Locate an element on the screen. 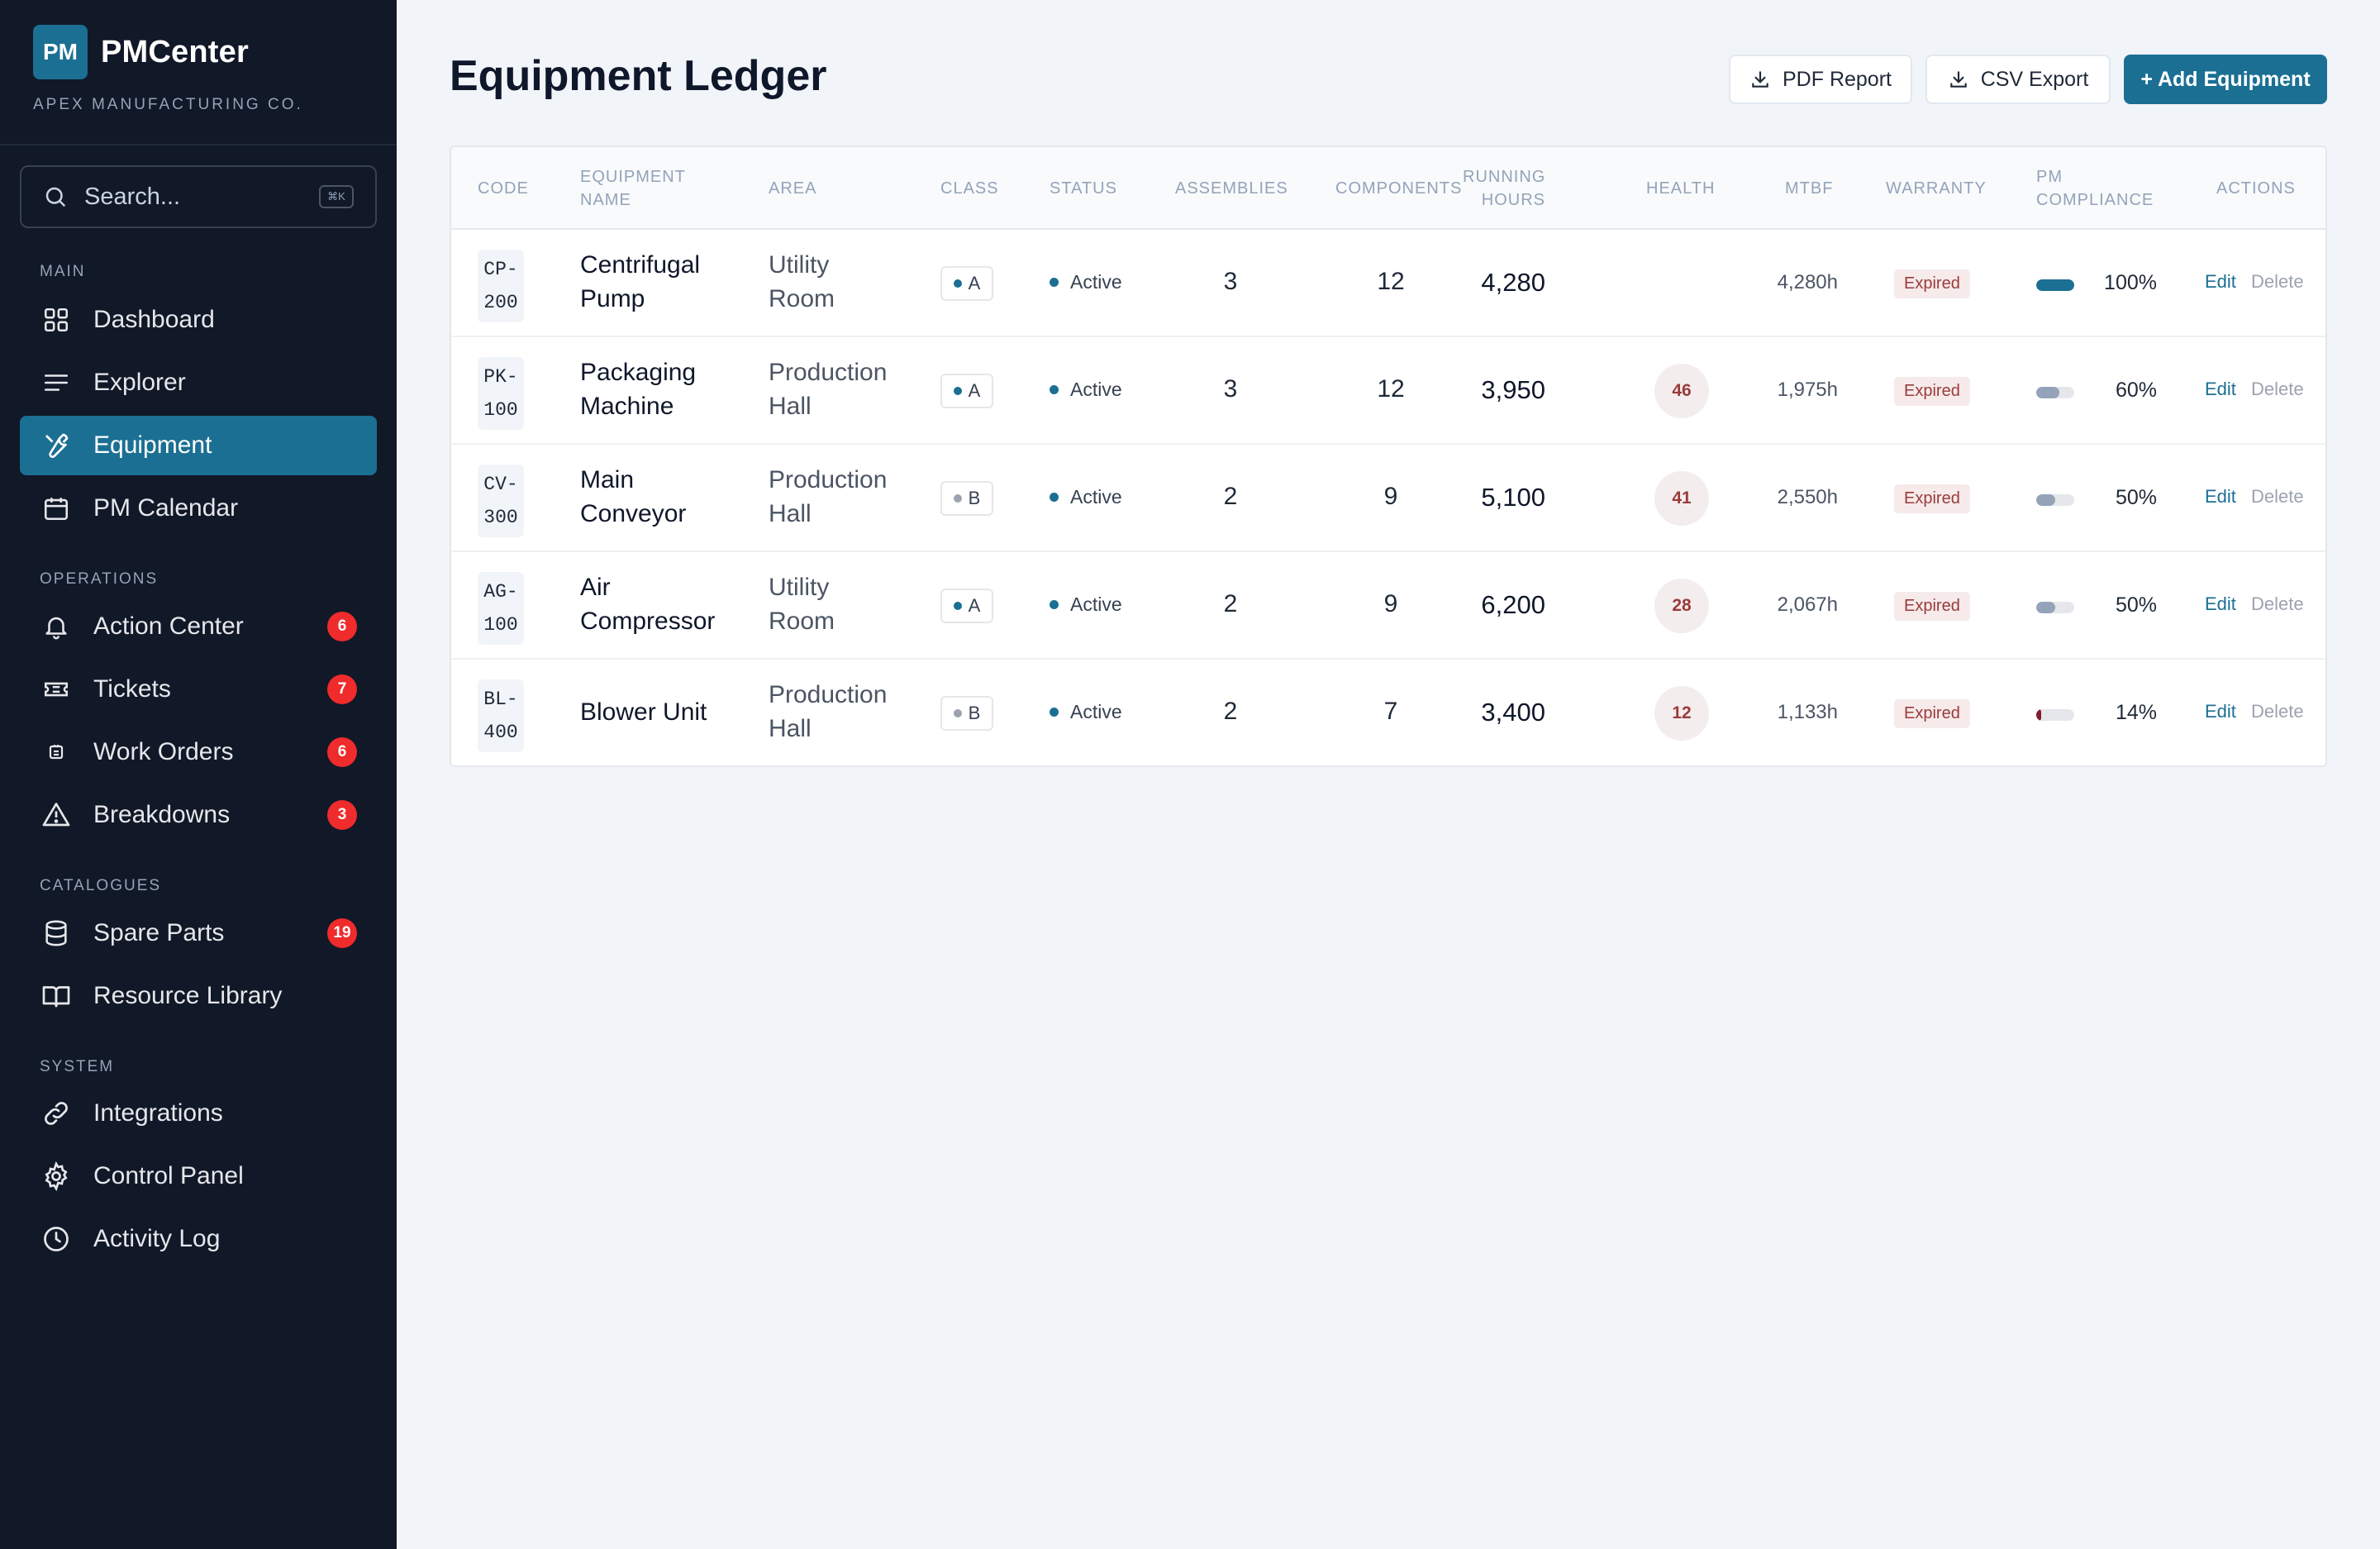  header-equipment-name: EQUIPMENT NAME is located at coordinates (633, 188).